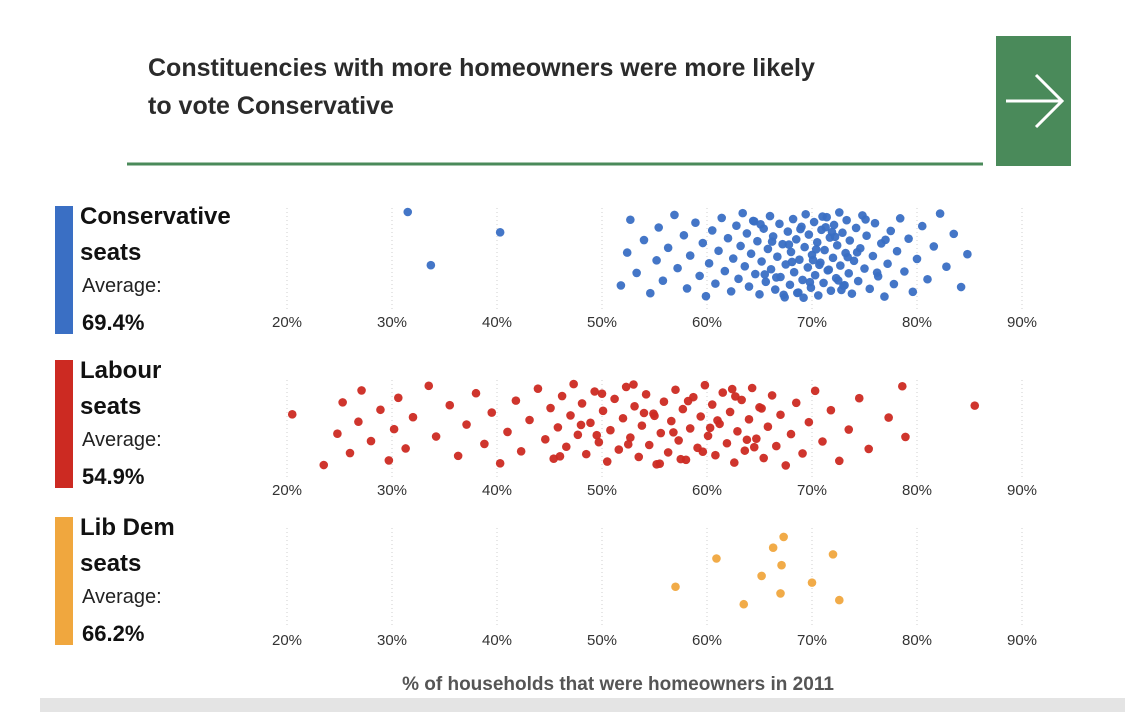  What do you see at coordinates (113, 476) in the screenshot?
I see `average-value: 54.9%` at bounding box center [113, 476].